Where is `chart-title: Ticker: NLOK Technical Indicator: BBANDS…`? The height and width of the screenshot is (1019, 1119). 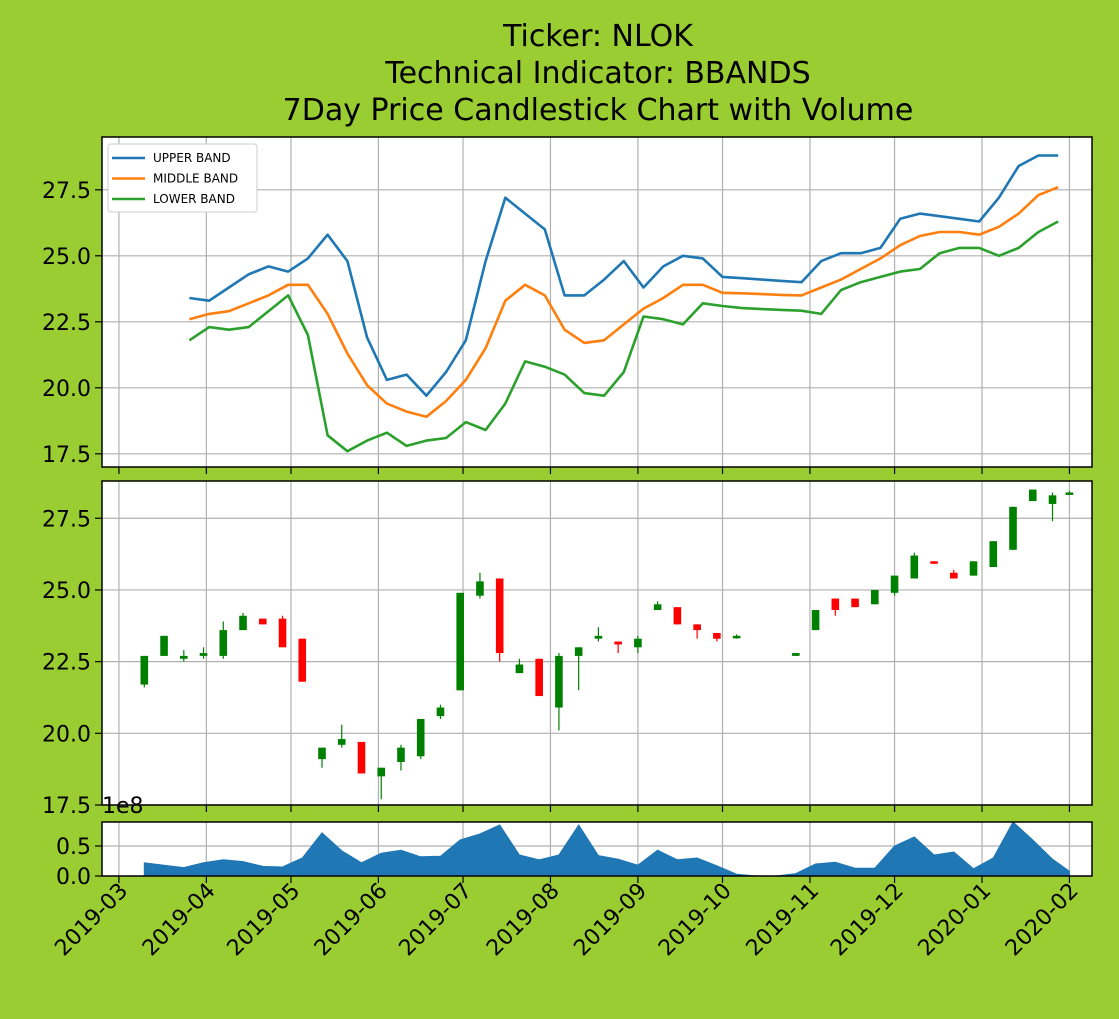 chart-title: Ticker: NLOK Technical Indicator: BBANDS… is located at coordinates (598, 73).